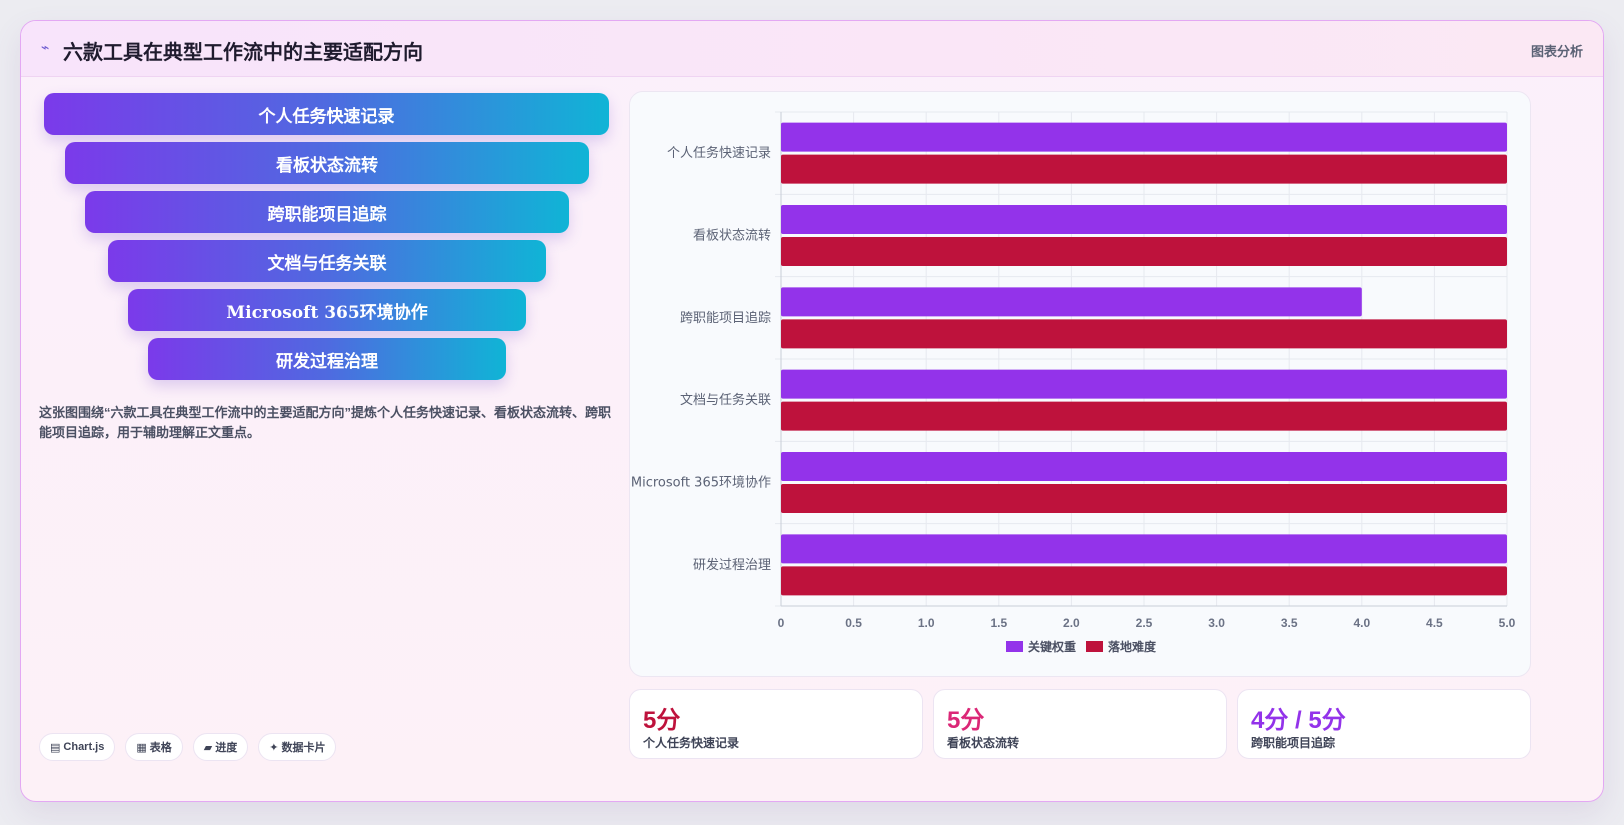  What do you see at coordinates (160, 748) in the screenshot?
I see `pill-label: 表格` at bounding box center [160, 748].